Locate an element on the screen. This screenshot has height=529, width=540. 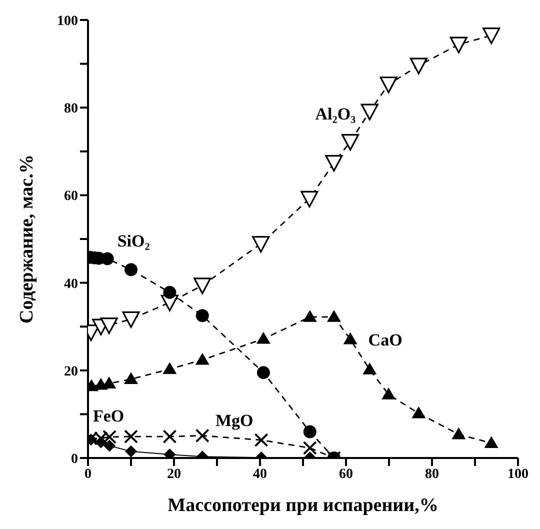
x-tick-label: 60 is located at coordinates (346, 474).